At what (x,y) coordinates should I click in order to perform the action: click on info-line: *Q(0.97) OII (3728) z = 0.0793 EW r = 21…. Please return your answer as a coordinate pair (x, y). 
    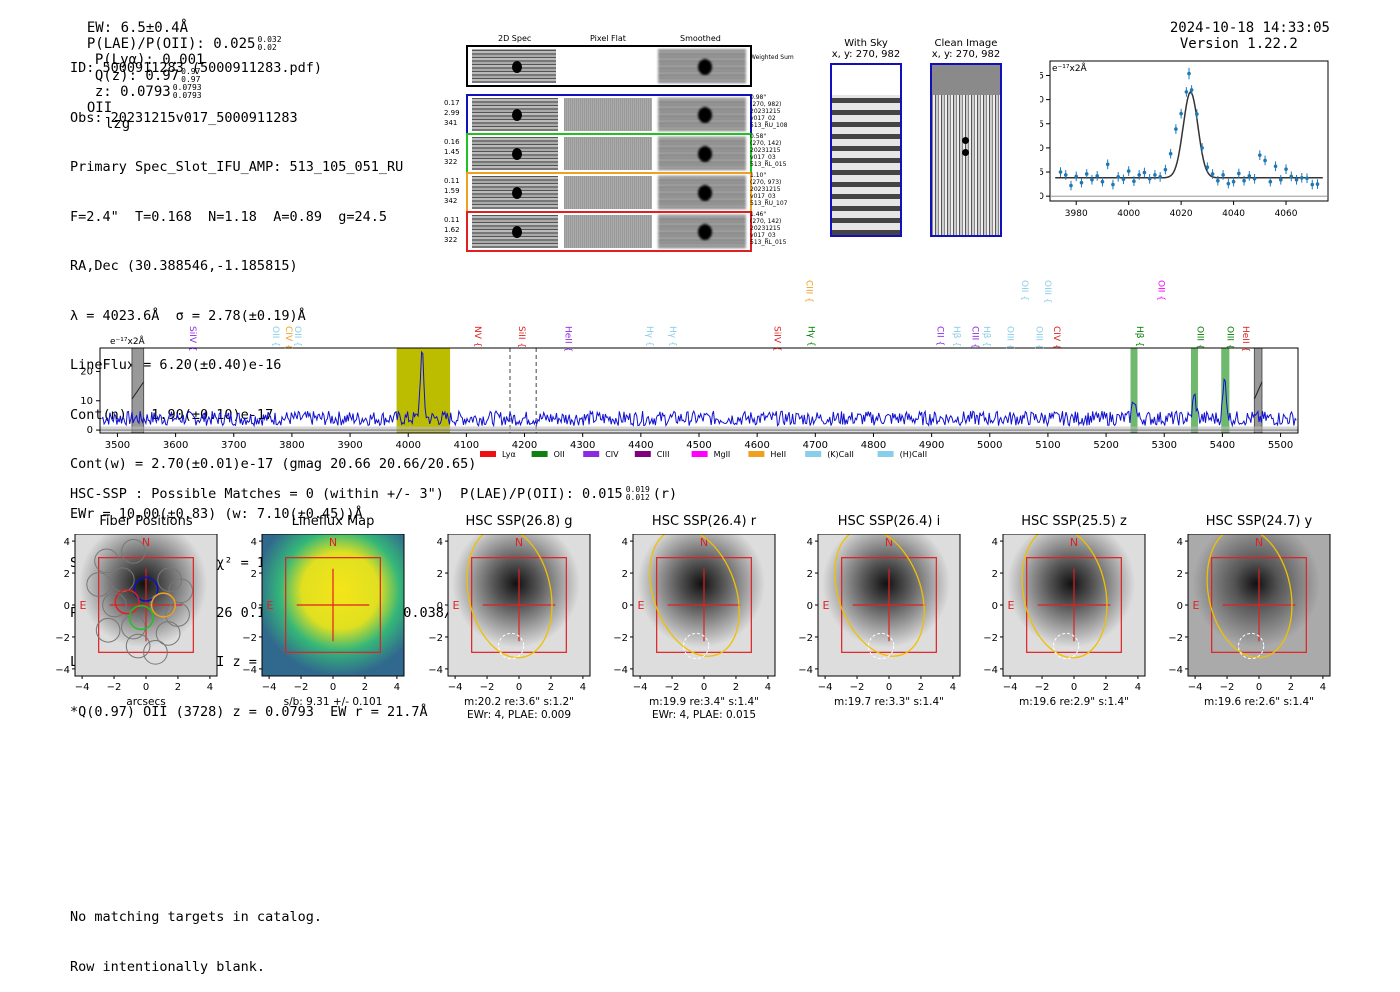
    Looking at the image, I should click on (249, 711).